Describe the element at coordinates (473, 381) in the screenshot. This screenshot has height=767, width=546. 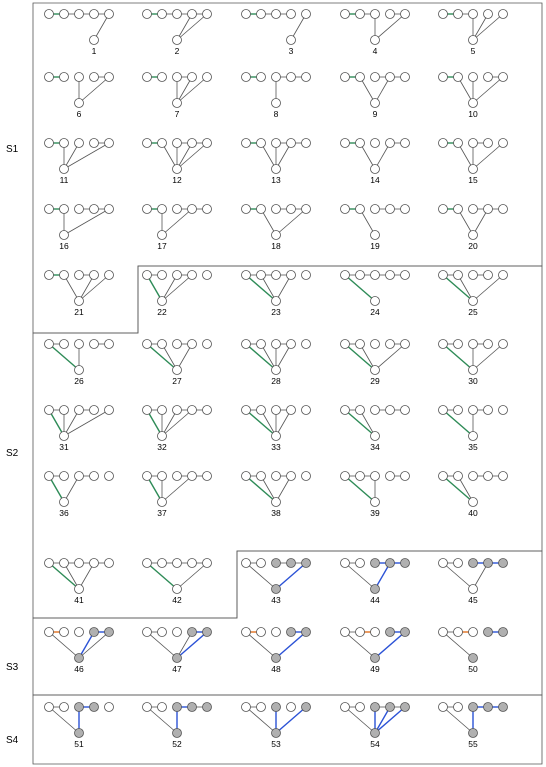
I see `graph-label: 30` at that location.